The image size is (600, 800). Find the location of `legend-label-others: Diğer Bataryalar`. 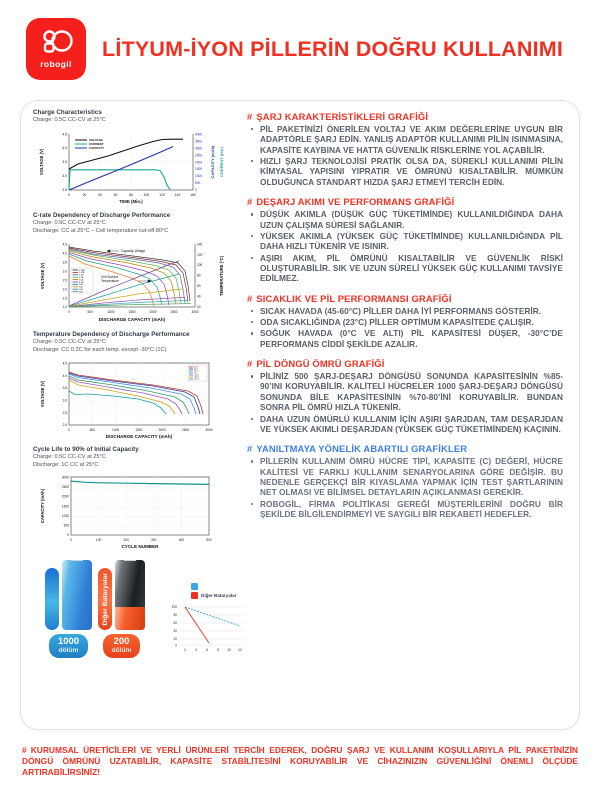

legend-label-others: Diğer Bataryalar is located at coordinates (219, 595).